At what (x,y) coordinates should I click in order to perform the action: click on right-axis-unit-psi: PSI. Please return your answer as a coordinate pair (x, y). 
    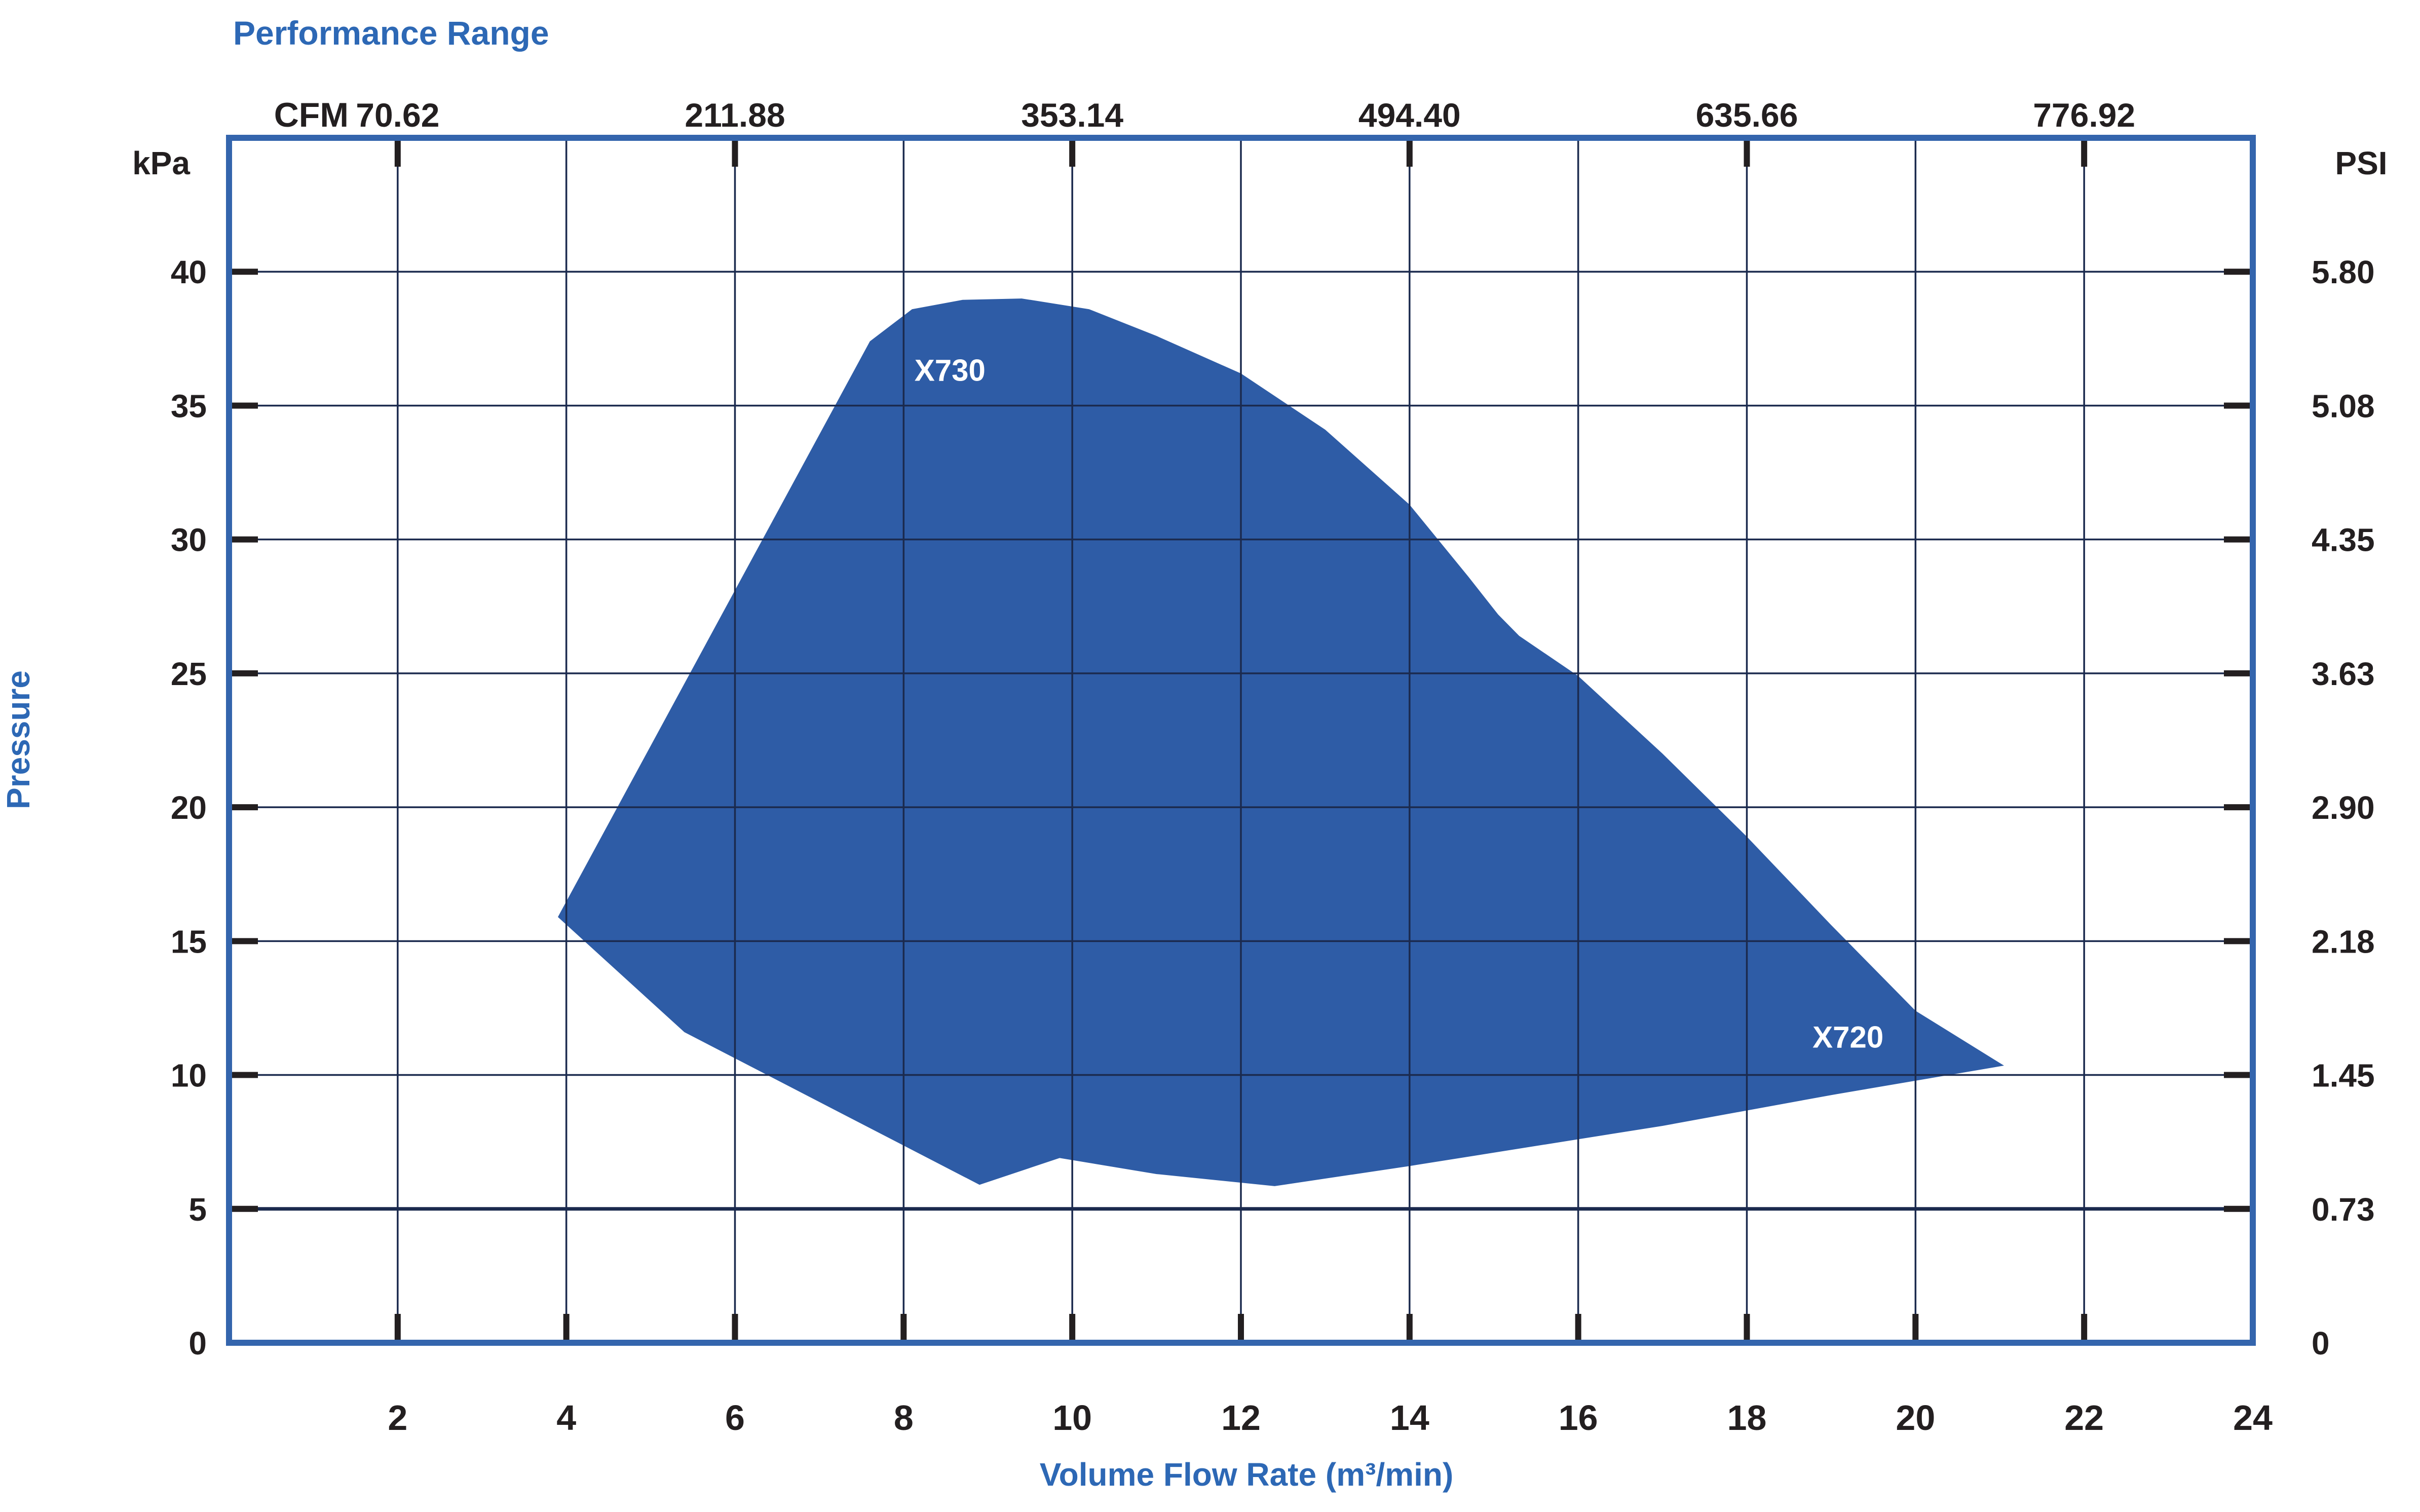
    Looking at the image, I should click on (2361, 163).